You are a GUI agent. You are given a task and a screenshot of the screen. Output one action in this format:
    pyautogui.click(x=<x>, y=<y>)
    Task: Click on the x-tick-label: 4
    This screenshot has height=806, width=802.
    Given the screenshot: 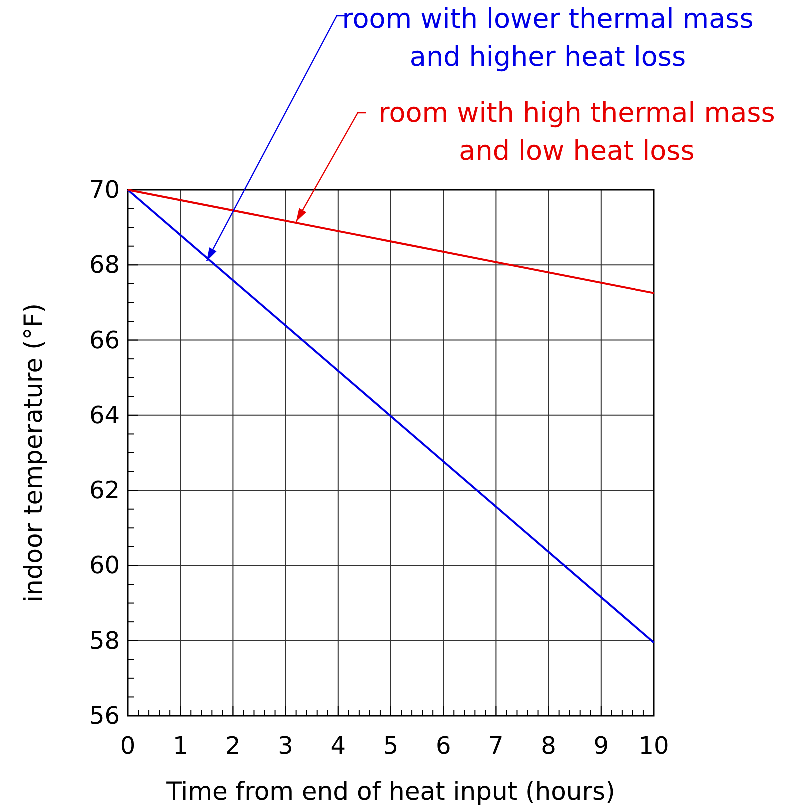 What is the action you would take?
    pyautogui.click(x=338, y=746)
    